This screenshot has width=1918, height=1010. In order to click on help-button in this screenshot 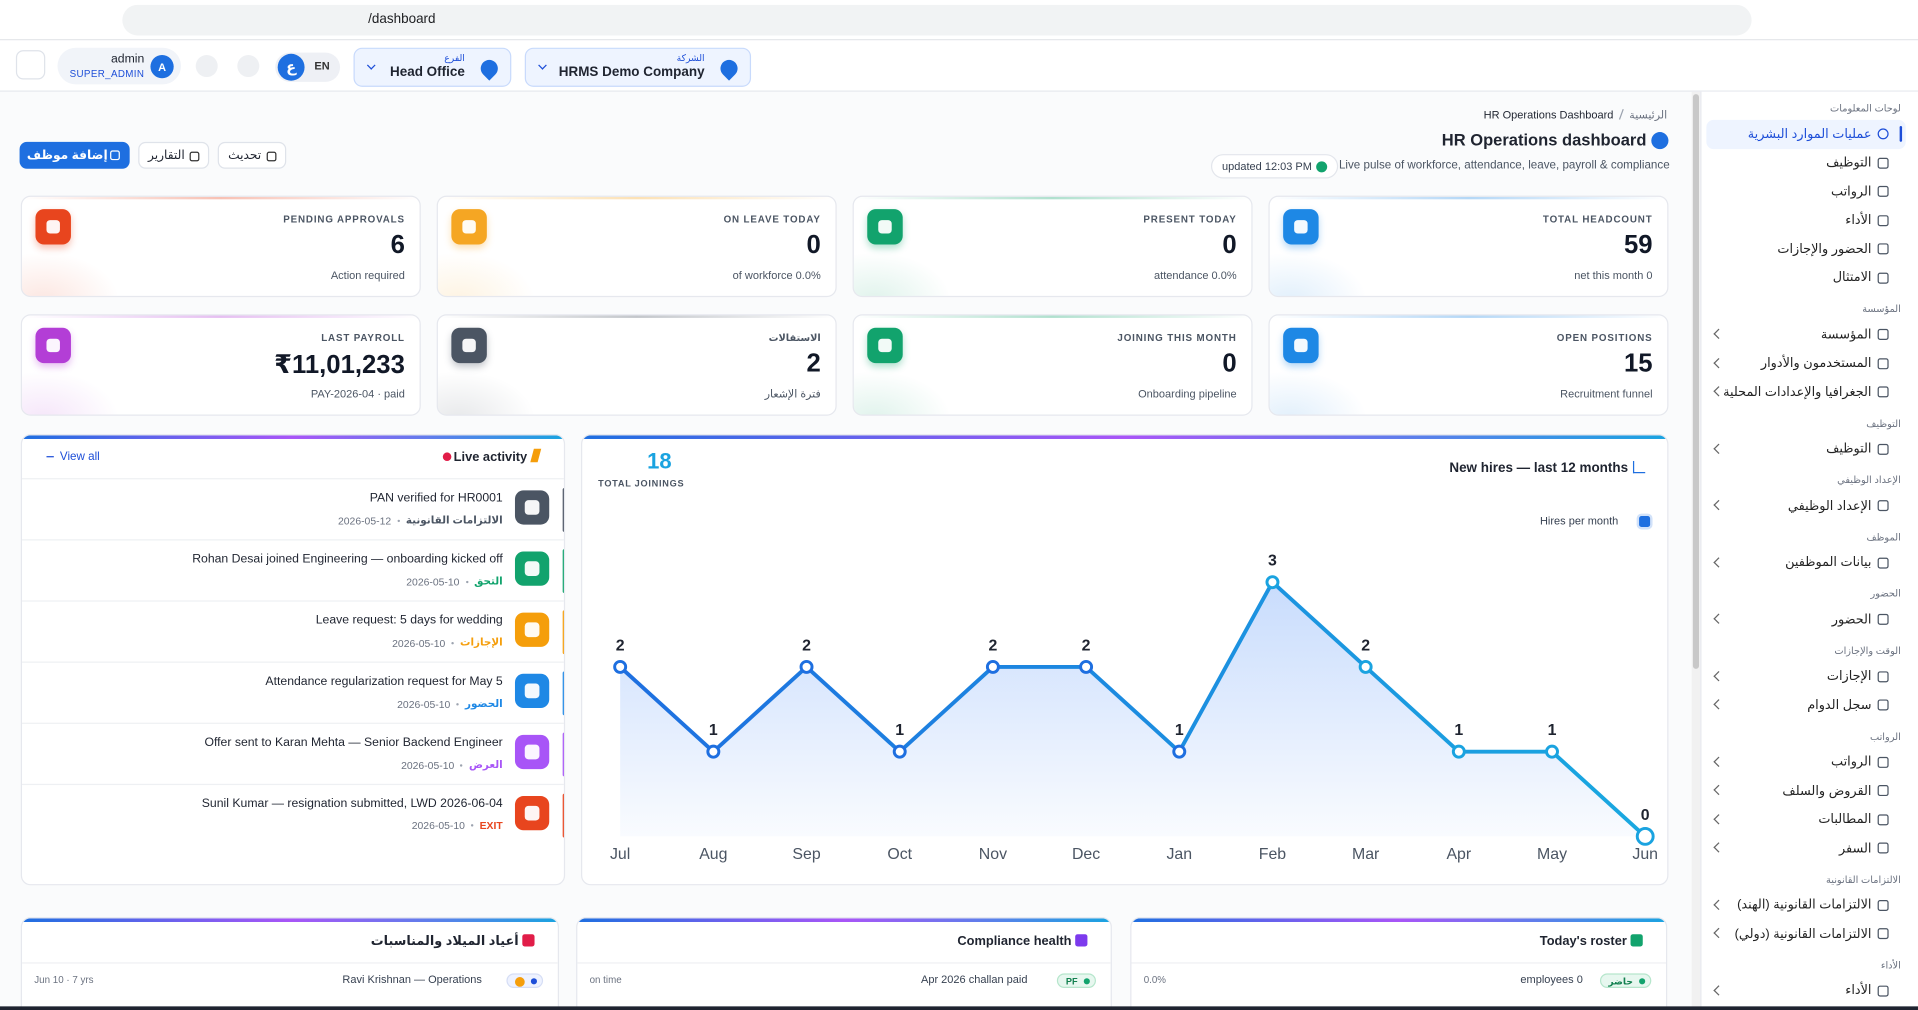, I will do `click(206, 66)`.